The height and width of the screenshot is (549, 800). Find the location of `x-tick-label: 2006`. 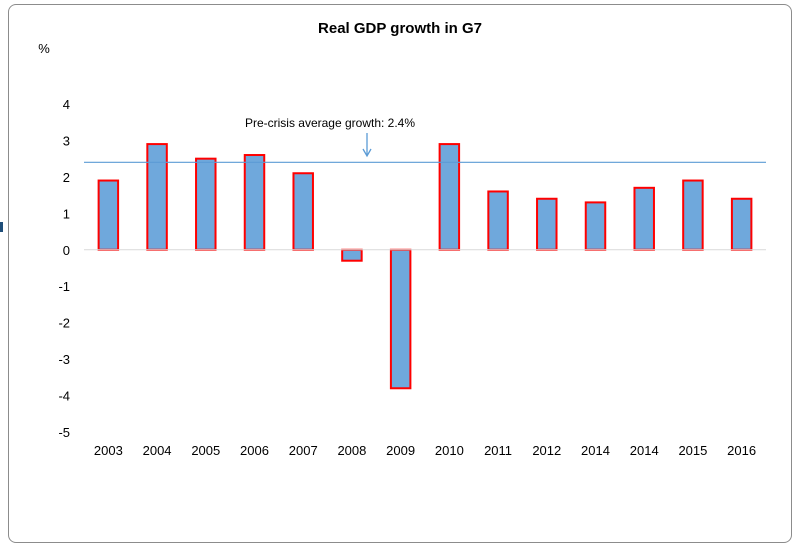

x-tick-label: 2006 is located at coordinates (254, 450).